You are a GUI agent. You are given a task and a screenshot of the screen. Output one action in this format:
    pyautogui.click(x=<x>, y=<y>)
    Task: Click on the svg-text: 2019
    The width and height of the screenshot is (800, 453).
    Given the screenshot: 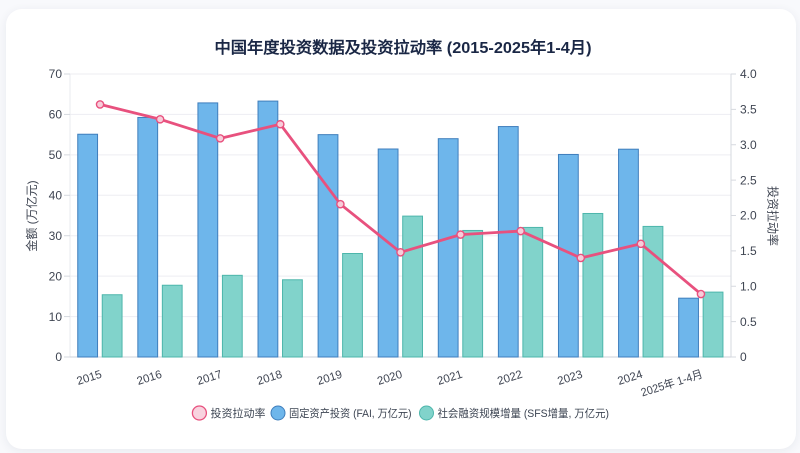 What is the action you would take?
    pyautogui.click(x=330, y=378)
    